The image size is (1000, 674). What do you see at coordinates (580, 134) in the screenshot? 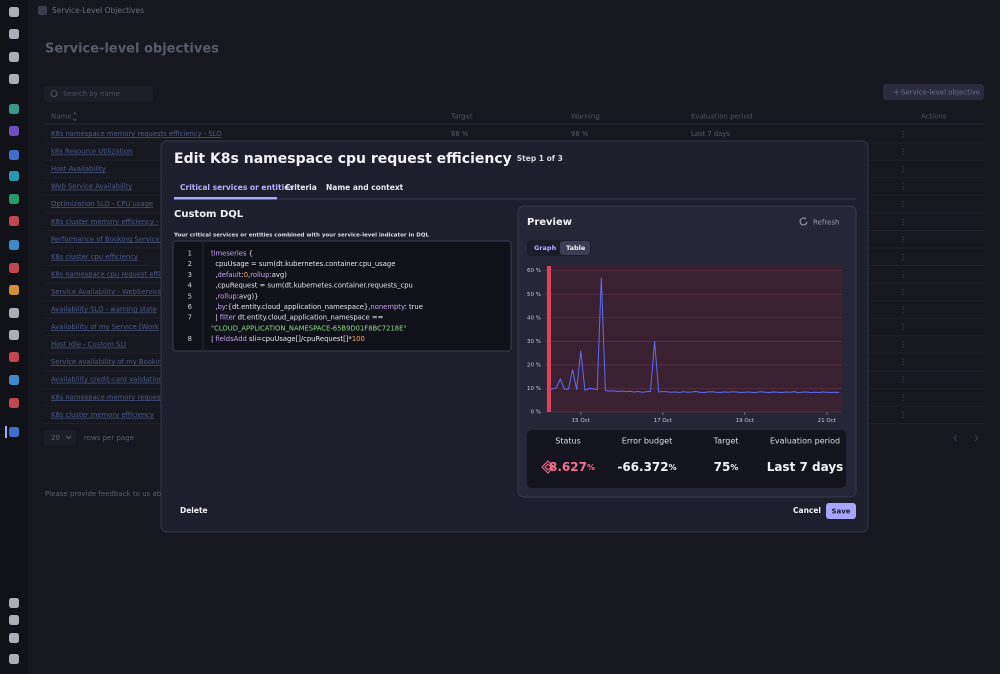
I see `cell: 98 %` at bounding box center [580, 134].